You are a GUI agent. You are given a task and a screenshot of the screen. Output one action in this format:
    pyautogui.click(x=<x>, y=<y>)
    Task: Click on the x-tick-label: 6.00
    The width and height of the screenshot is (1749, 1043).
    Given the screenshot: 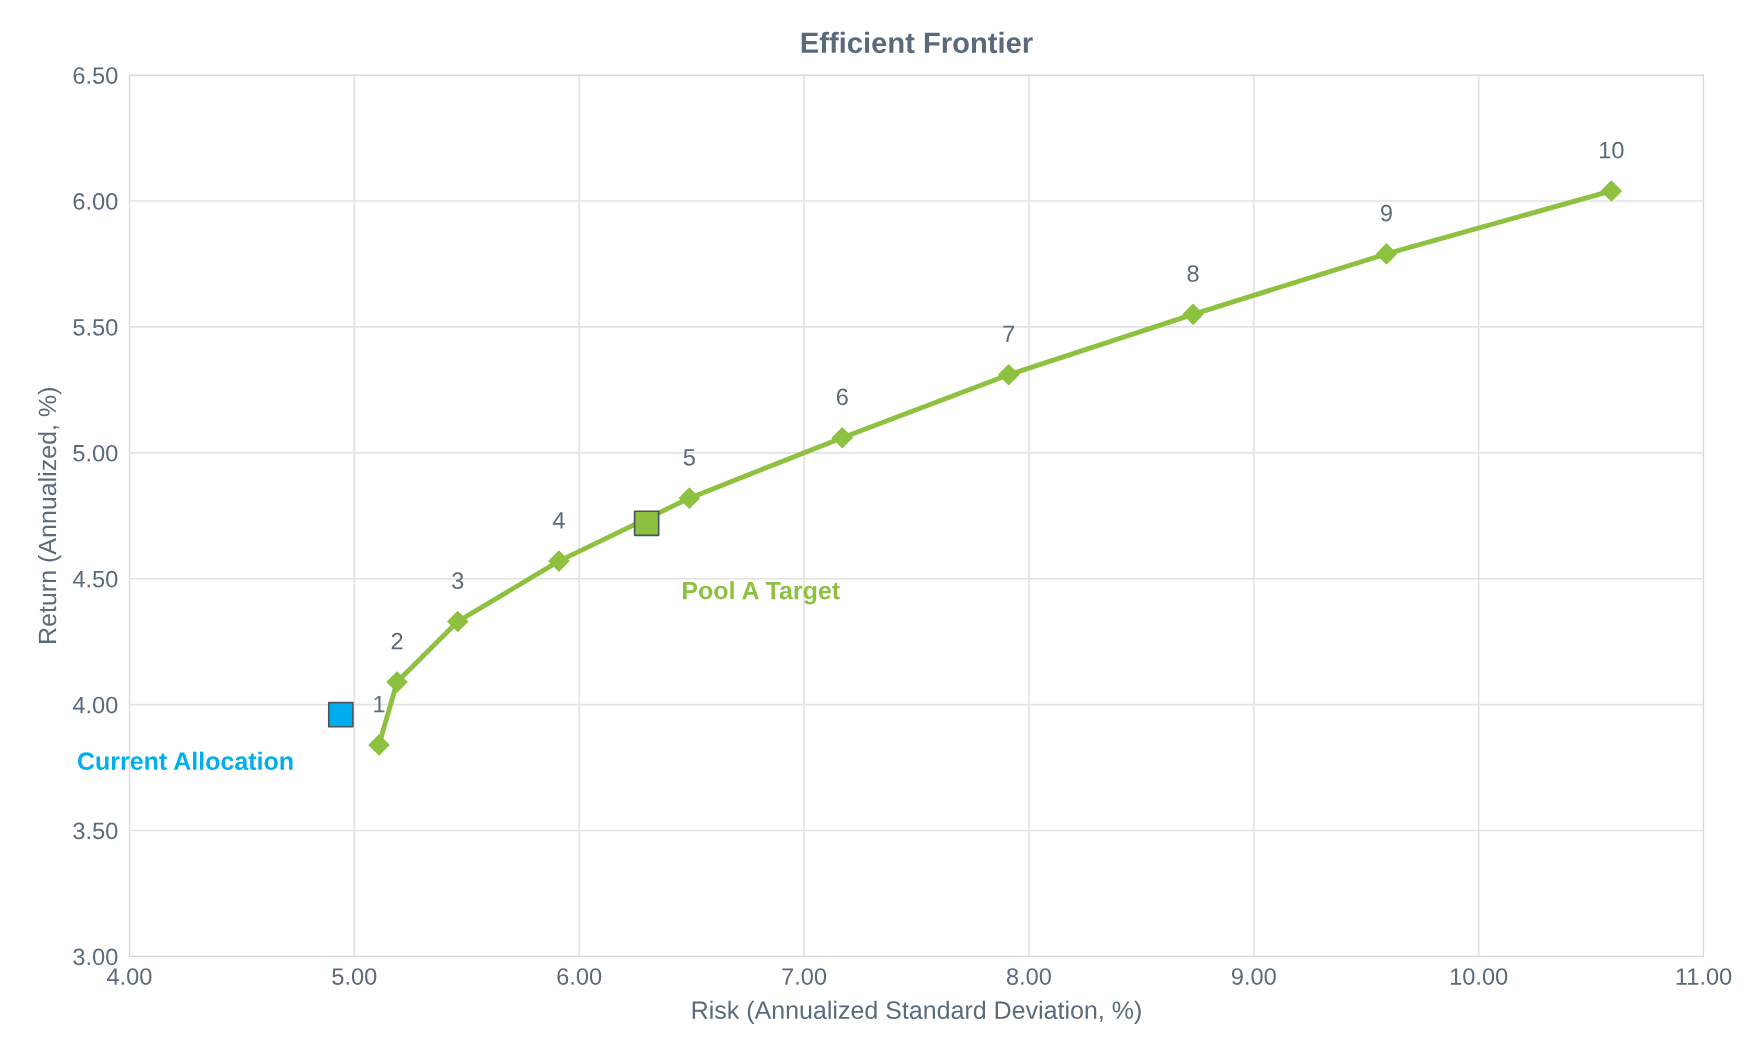 What is the action you would take?
    pyautogui.click(x=579, y=976)
    